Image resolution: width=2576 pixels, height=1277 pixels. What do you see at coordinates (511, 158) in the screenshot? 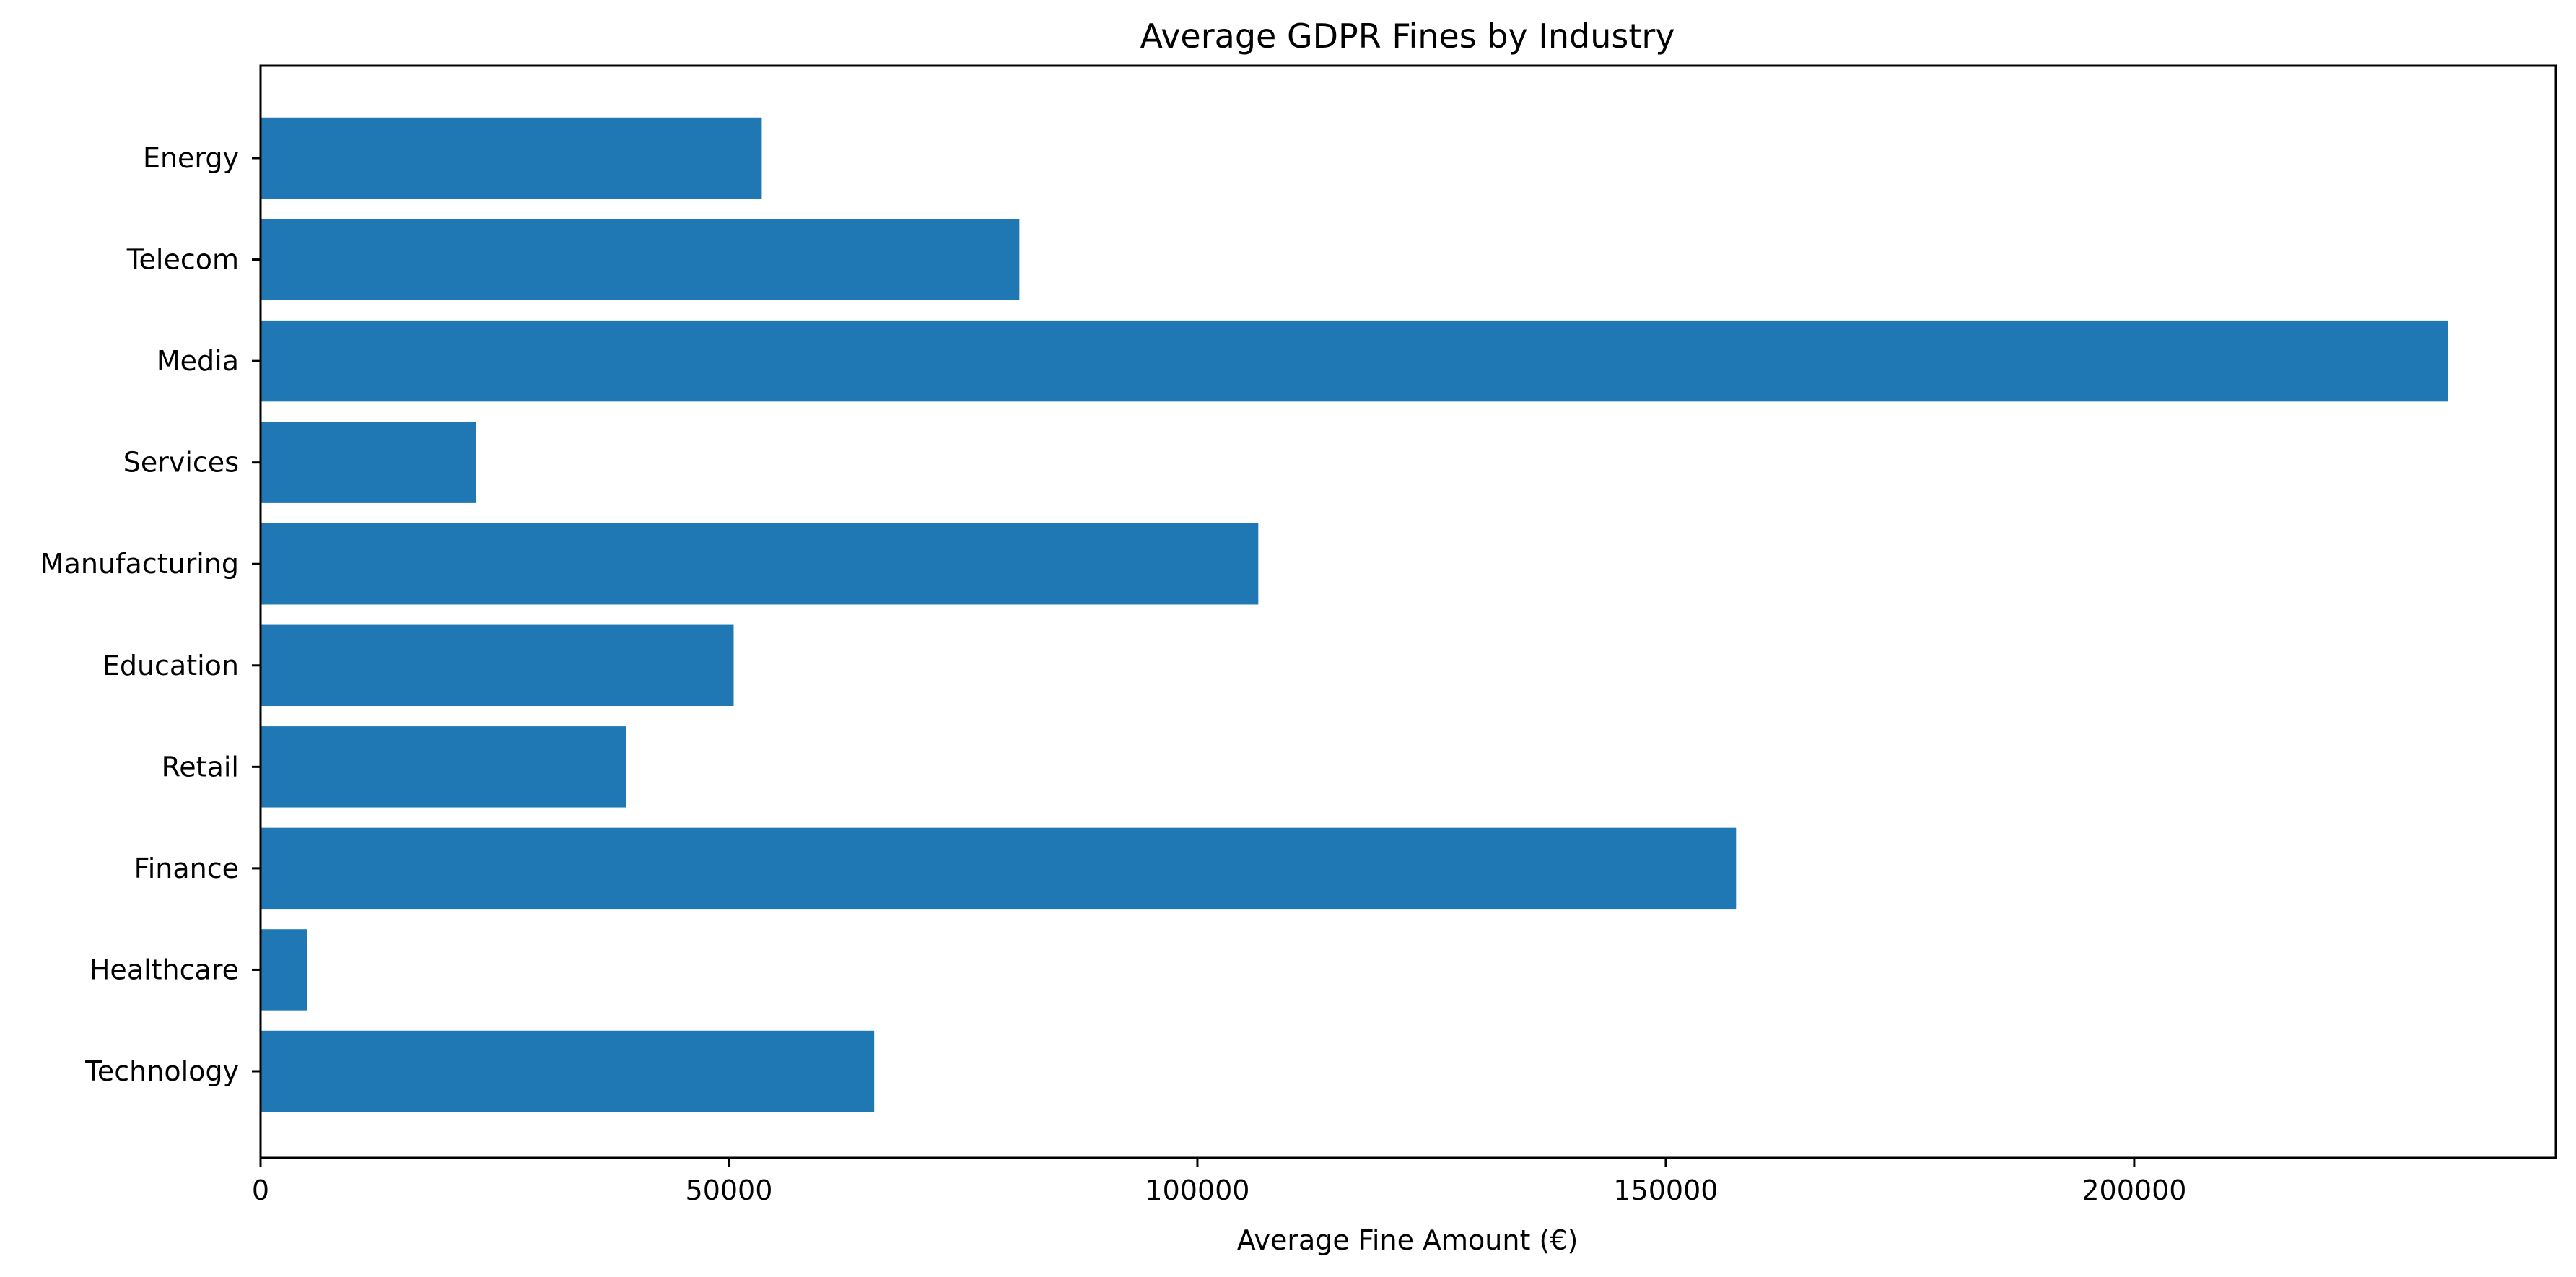
I see `bar-energy` at bounding box center [511, 158].